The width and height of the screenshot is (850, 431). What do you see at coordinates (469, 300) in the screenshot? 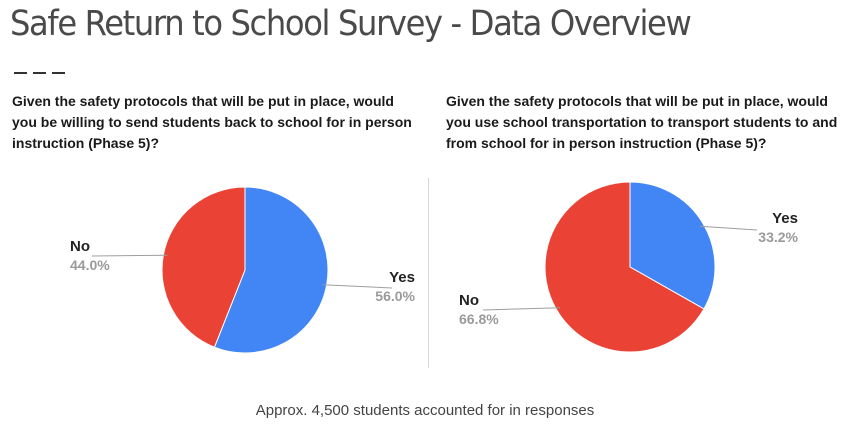
I see `pie-2-label-no: No` at bounding box center [469, 300].